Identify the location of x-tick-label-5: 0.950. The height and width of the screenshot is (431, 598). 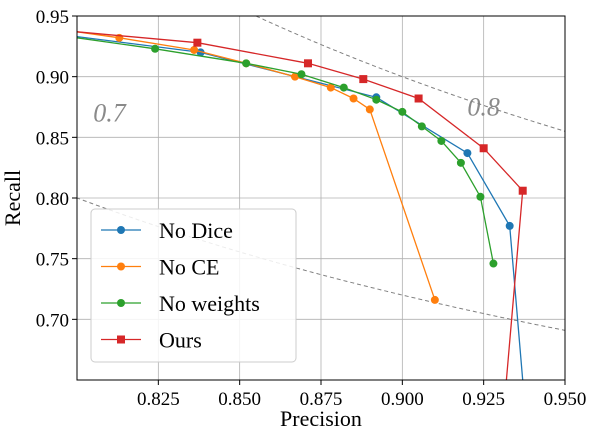
(565, 399).